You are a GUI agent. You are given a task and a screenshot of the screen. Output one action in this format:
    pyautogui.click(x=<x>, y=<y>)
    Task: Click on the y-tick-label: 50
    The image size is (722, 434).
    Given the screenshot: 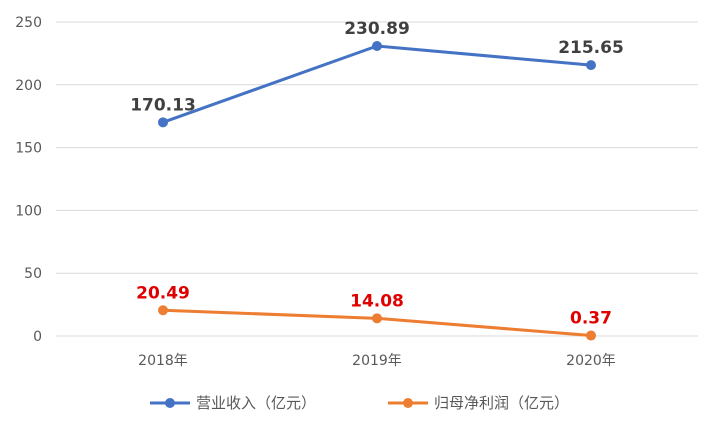 What is the action you would take?
    pyautogui.click(x=33, y=274)
    